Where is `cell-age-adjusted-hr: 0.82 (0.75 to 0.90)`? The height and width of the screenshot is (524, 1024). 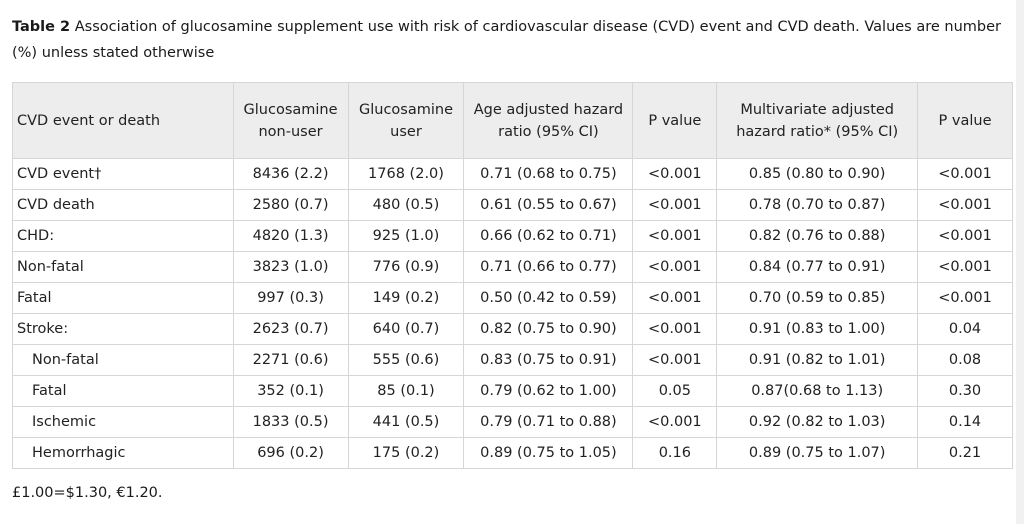 cell-age-adjusted-hr: 0.82 (0.75 to 0.90) is located at coordinates (548, 329).